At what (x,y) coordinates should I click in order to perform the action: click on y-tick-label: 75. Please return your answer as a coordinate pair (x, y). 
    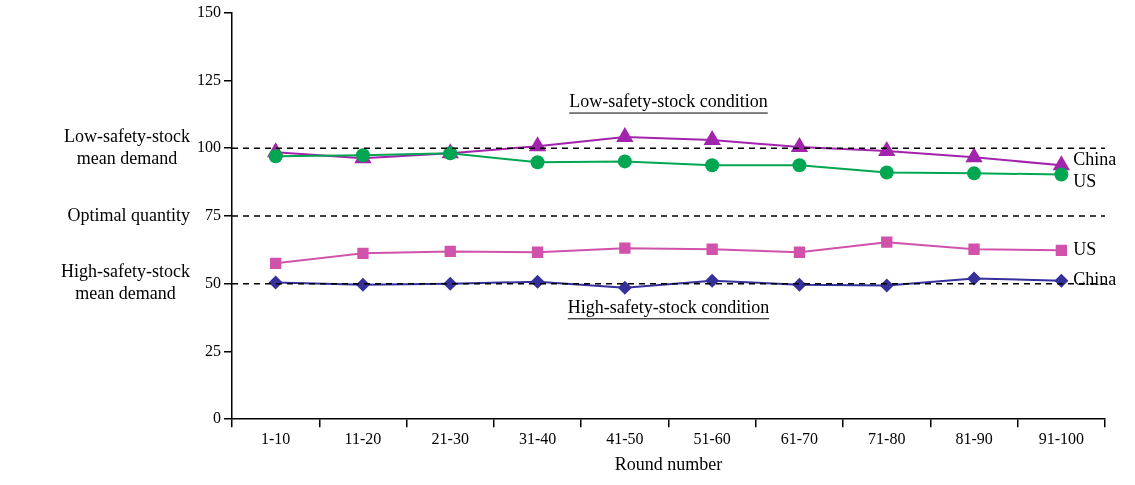
    Looking at the image, I should click on (213, 215).